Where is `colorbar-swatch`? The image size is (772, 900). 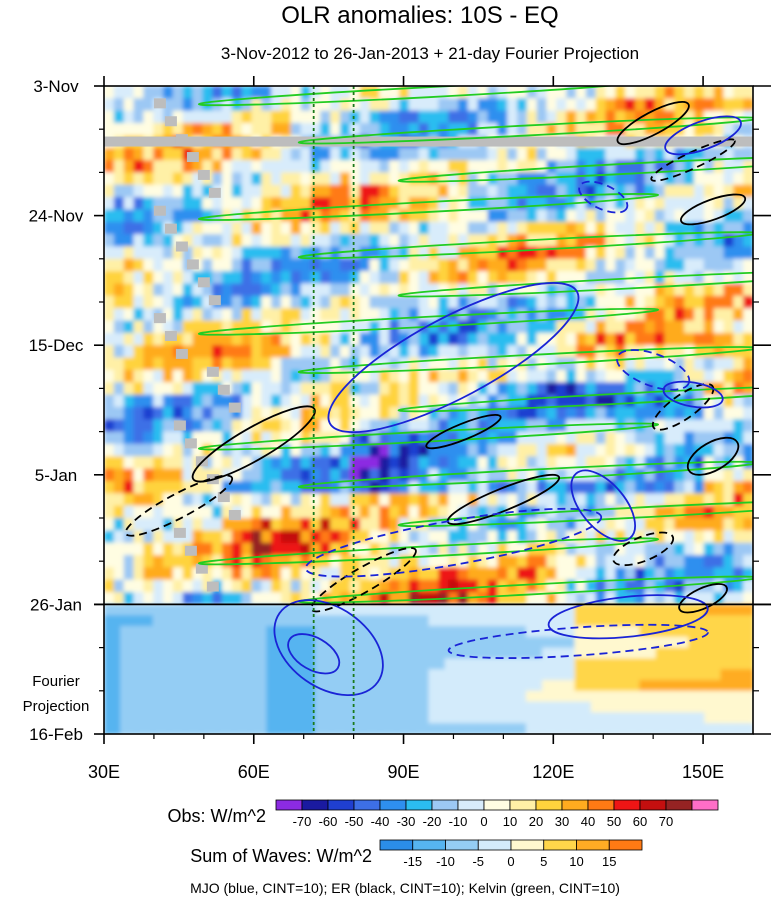
colorbar-swatch is located at coordinates (549, 805).